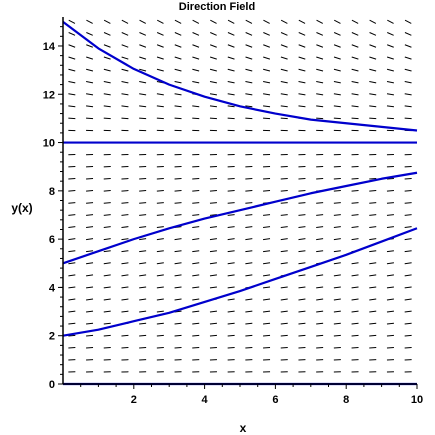 The width and height of the screenshot is (435, 435). I want to click on y-tick-label: 10, so click(49, 144).